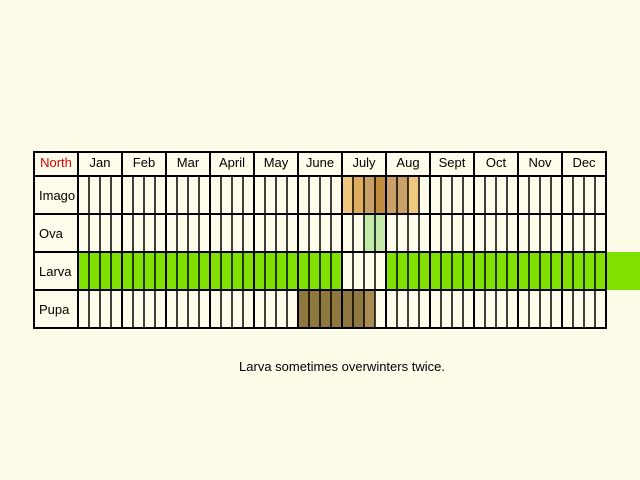 The image size is (640, 480). Describe the element at coordinates (407, 162) in the screenshot. I see `month-header: Aug` at that location.